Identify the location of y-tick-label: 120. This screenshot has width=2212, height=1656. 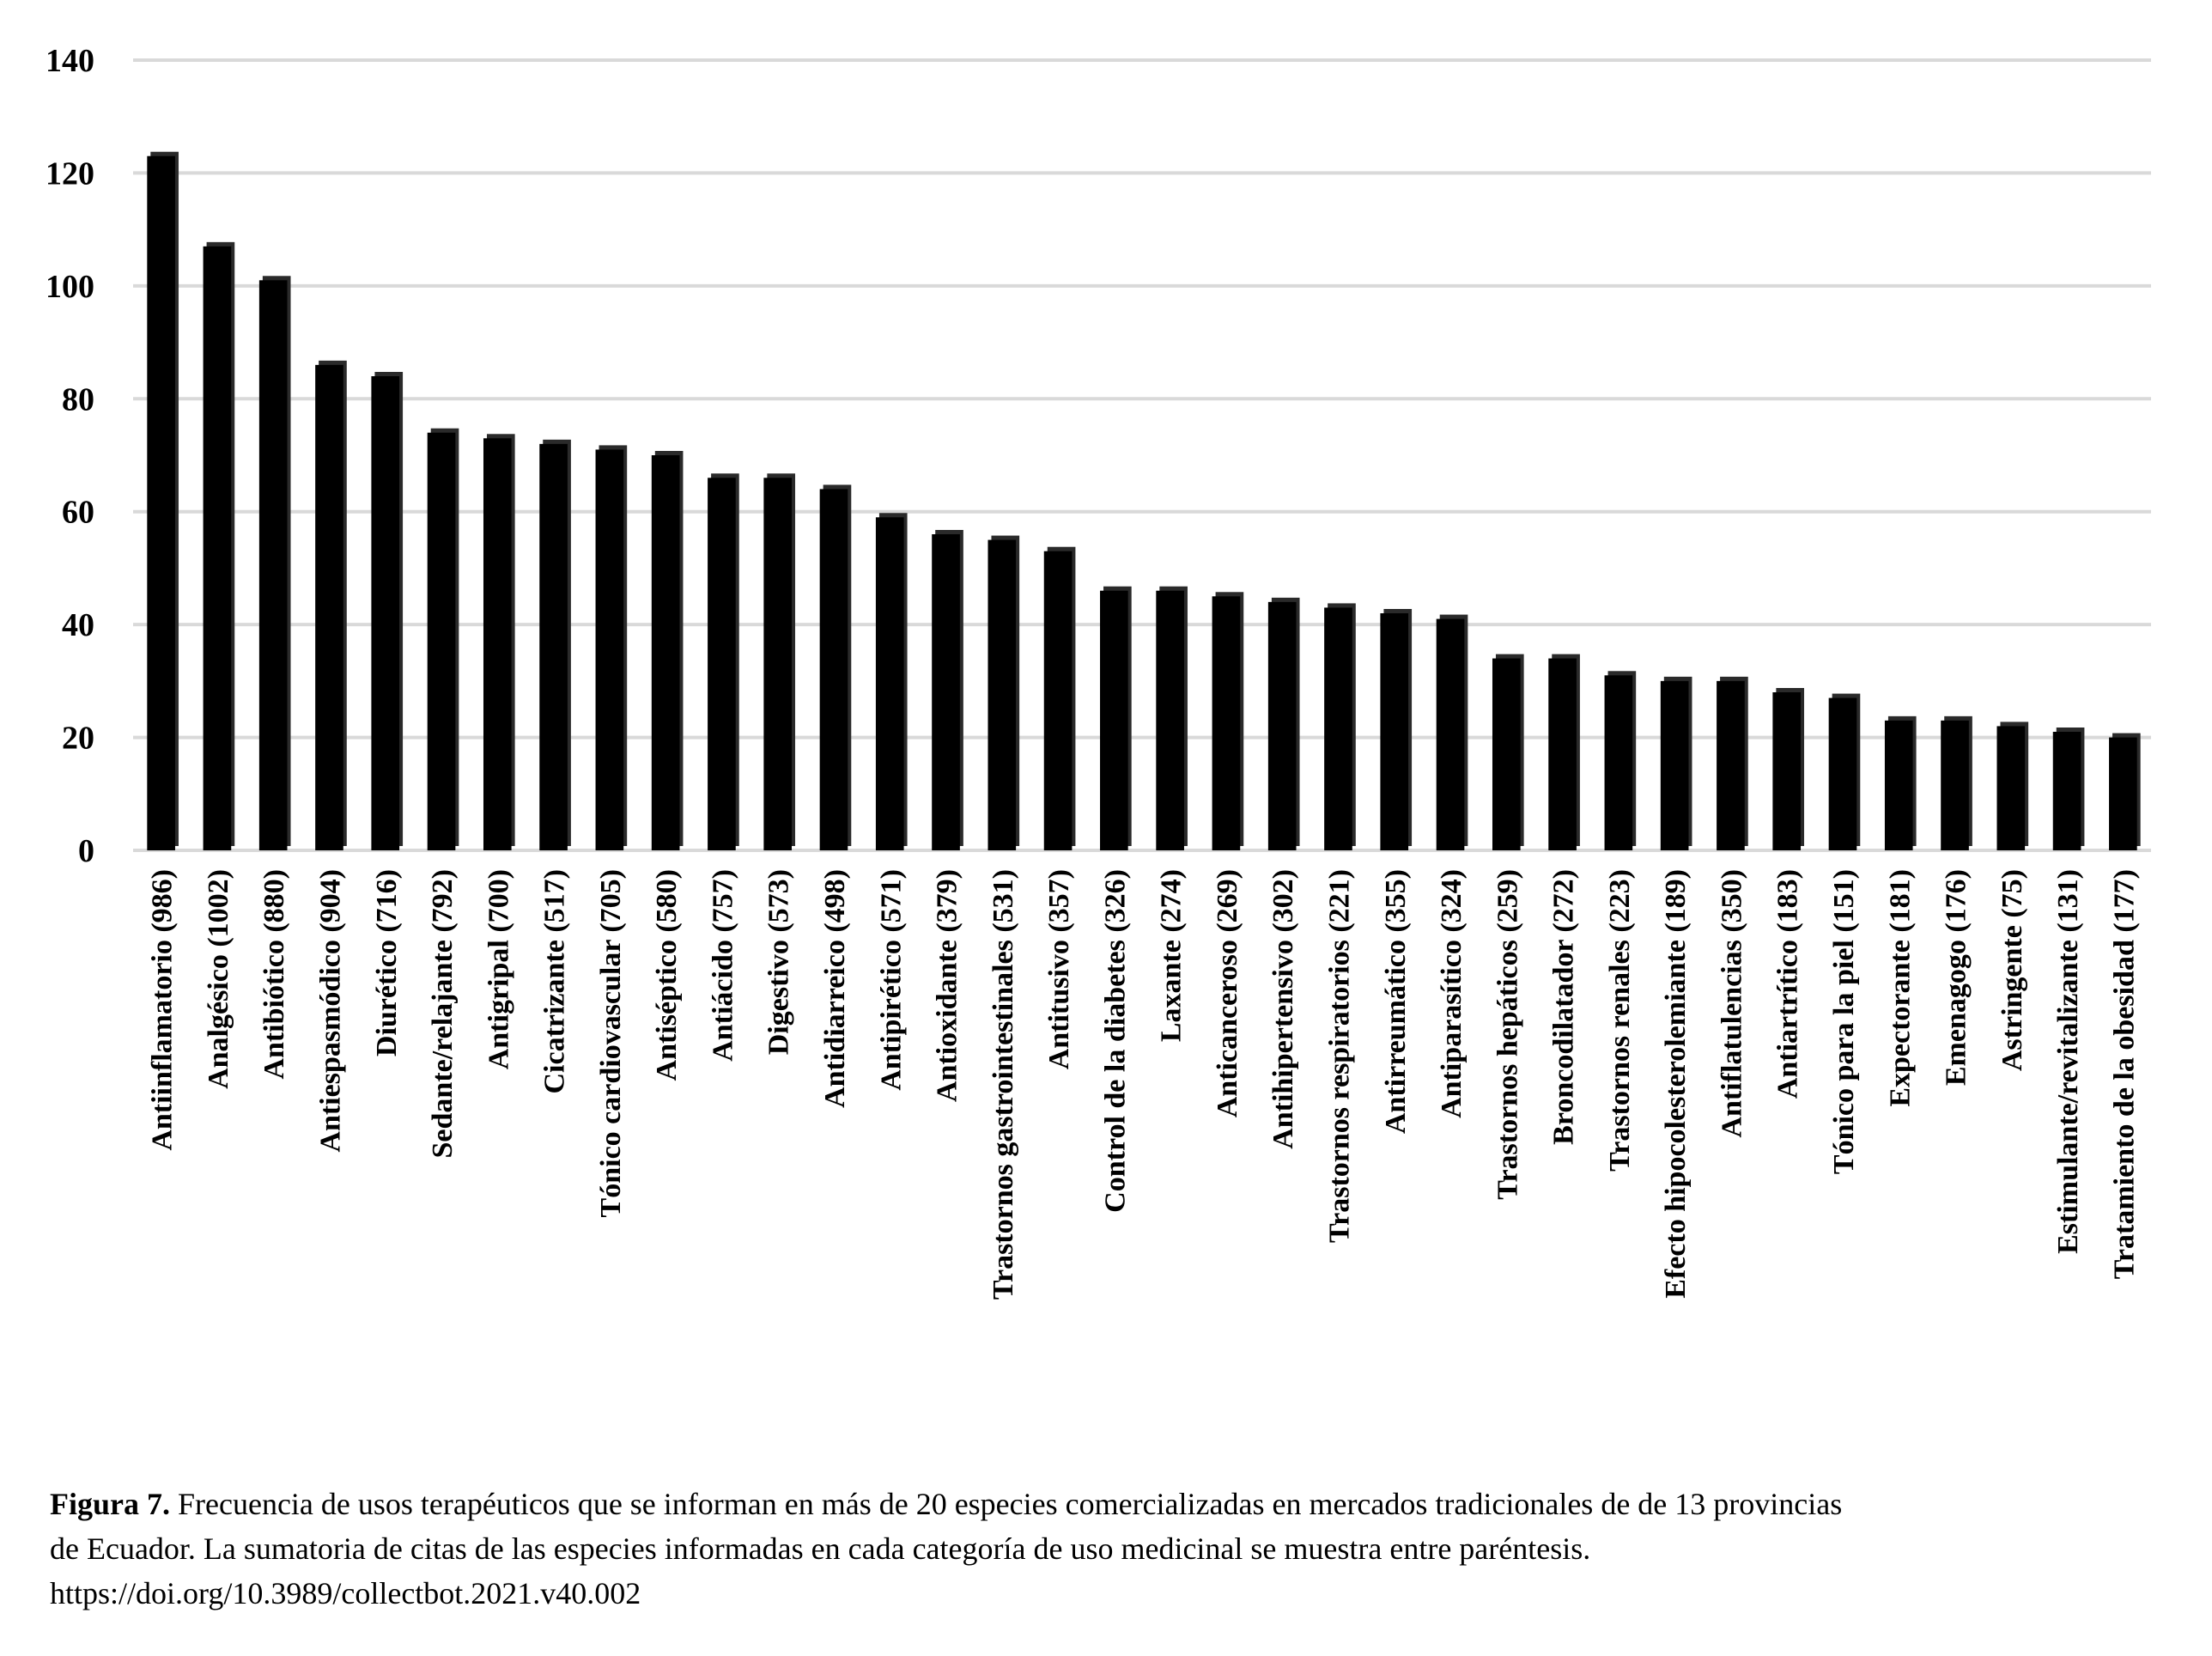
(70, 173).